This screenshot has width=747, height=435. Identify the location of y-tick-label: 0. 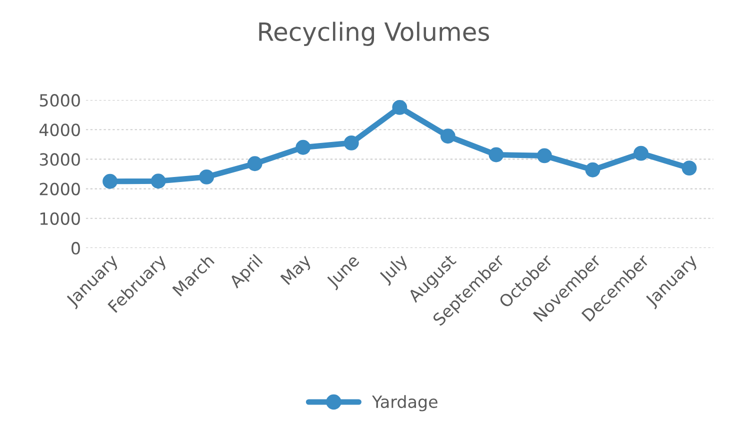
(76, 248).